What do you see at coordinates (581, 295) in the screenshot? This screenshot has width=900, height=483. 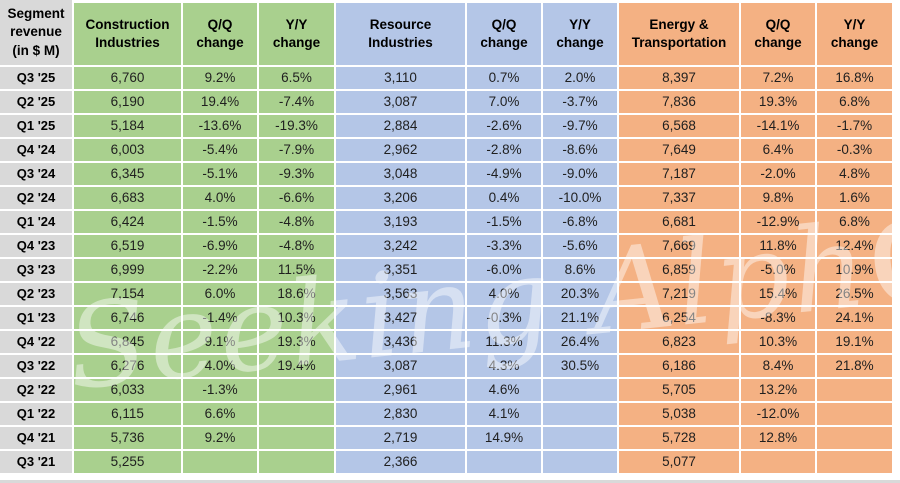 I see `data-cell: 20.3%` at bounding box center [581, 295].